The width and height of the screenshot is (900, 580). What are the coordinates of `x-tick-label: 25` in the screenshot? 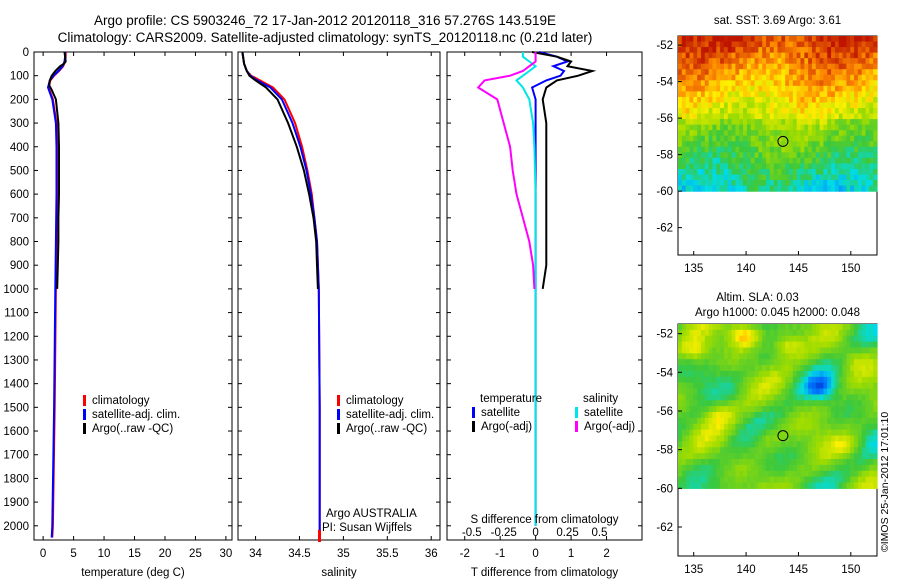 It's located at (195, 554).